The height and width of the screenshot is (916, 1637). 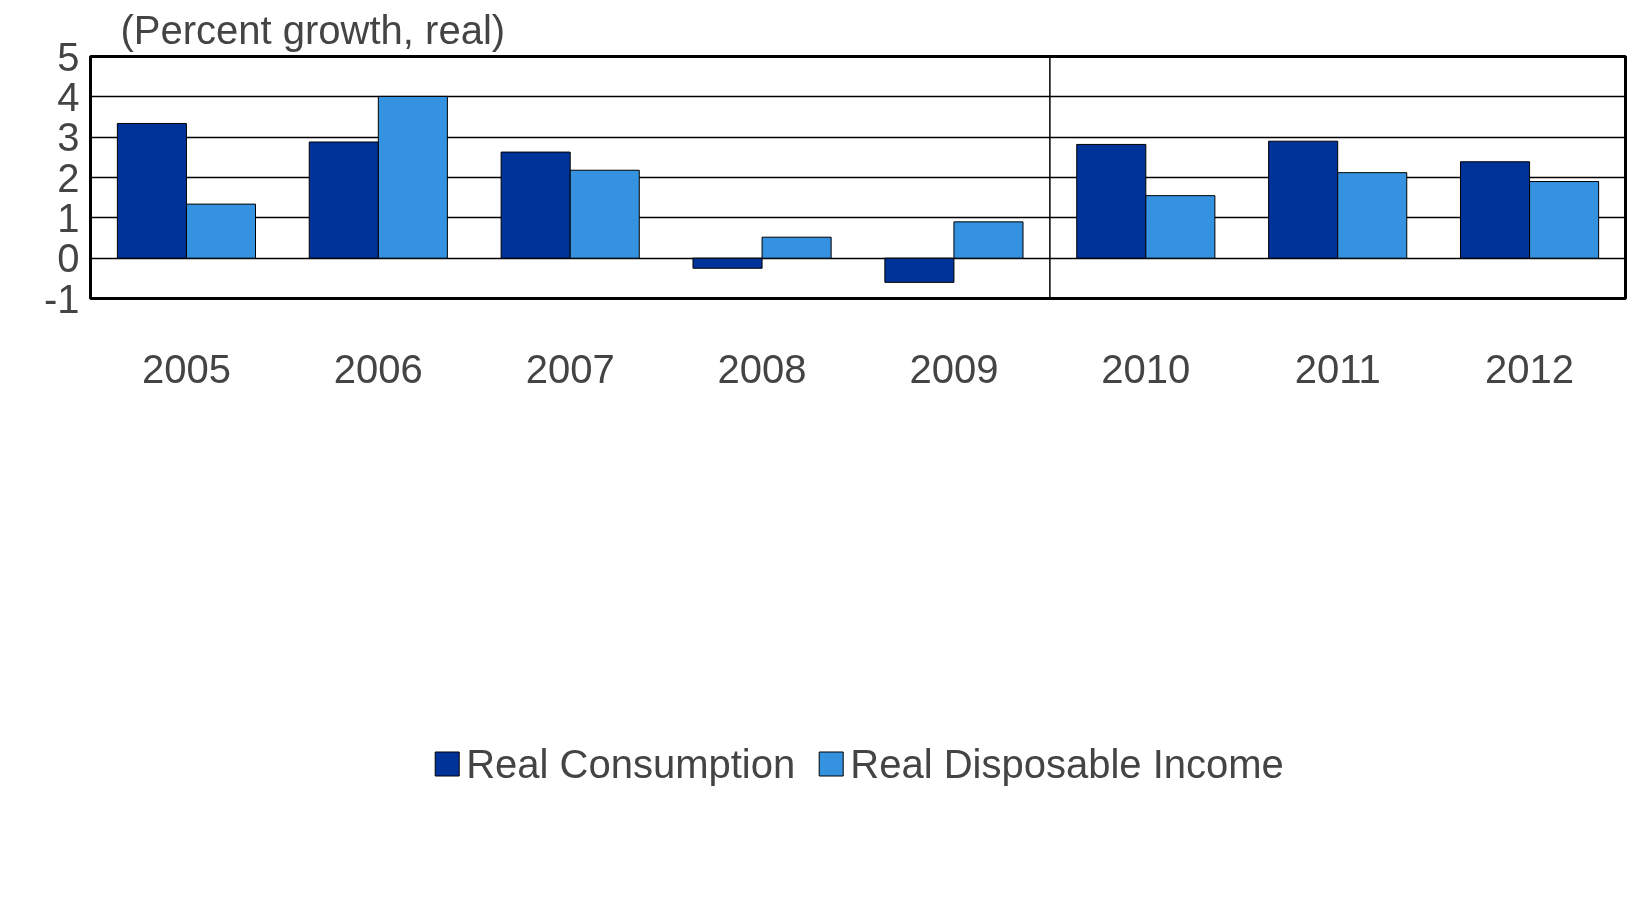 I want to click on y-axis-title: (Percent growth, real), so click(x=313, y=29).